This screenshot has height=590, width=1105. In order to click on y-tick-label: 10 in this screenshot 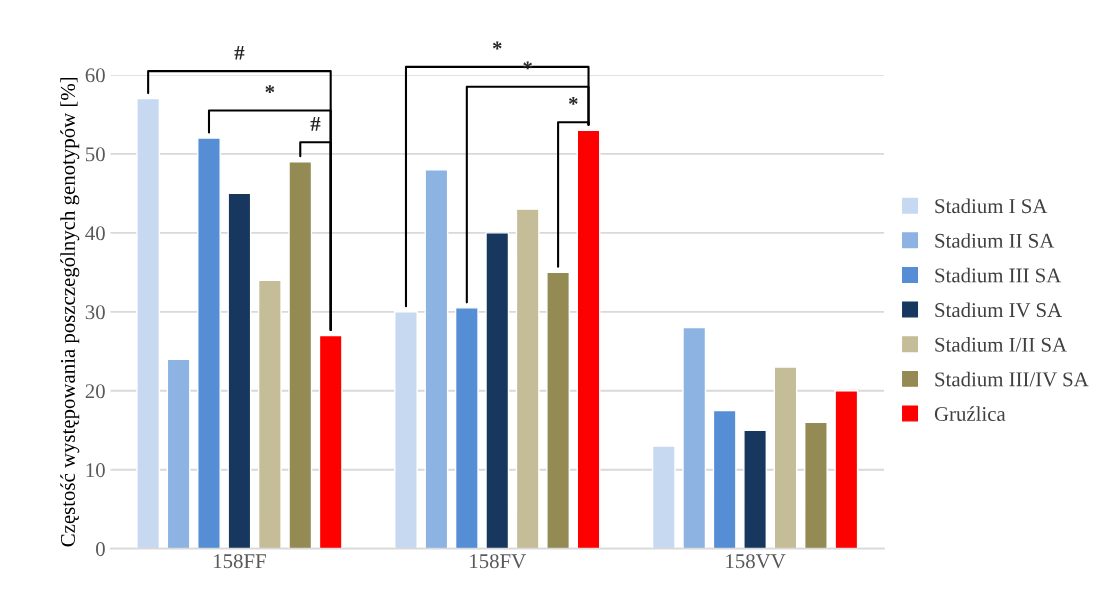, I will do `click(95, 470)`.